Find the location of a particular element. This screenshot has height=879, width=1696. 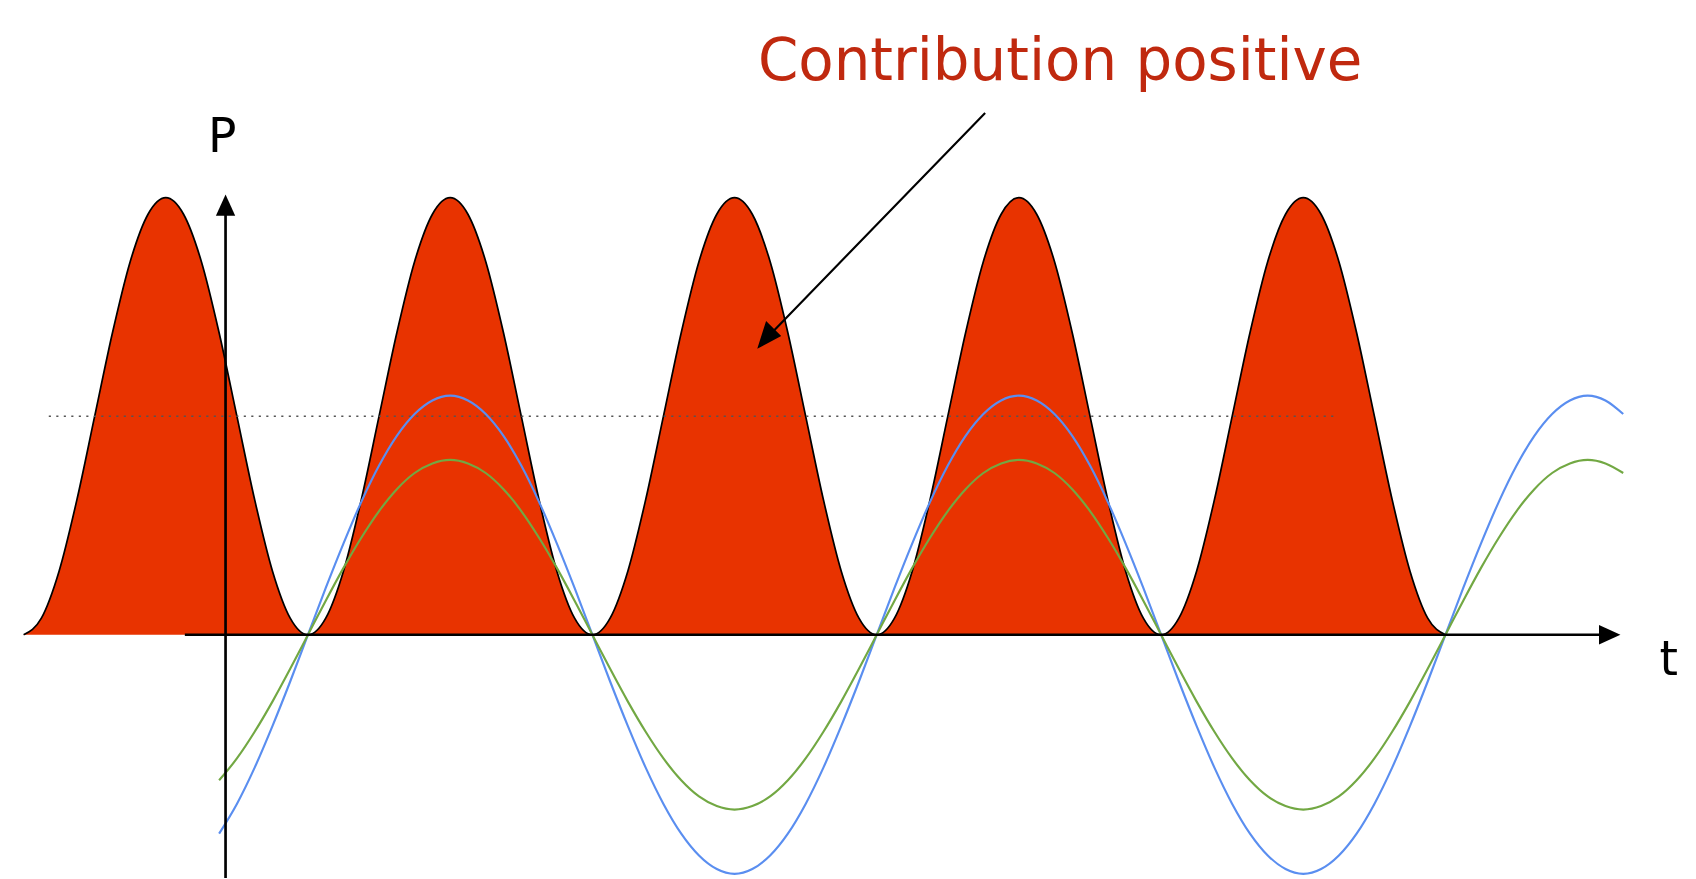

x-axis-title: t is located at coordinates (1668, 658).